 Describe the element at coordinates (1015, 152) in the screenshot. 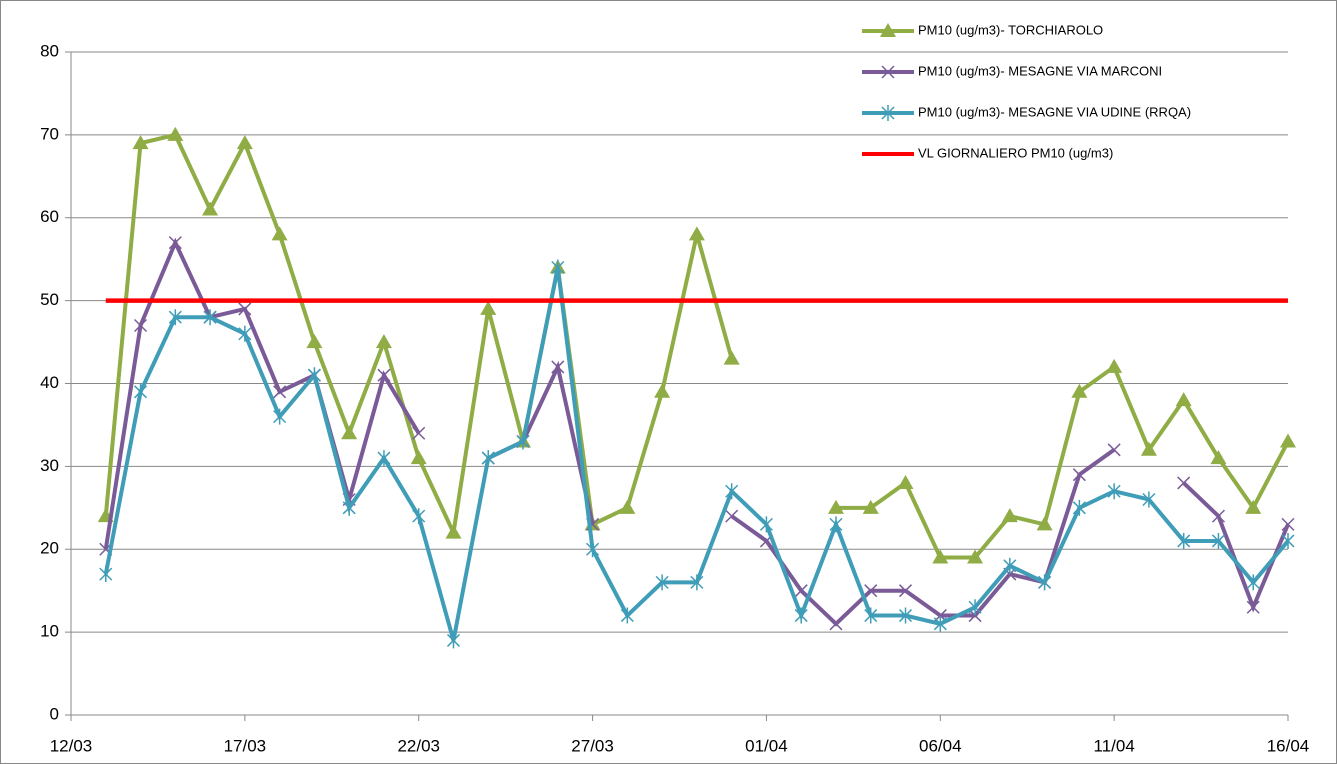

I see `legend-label: VL GIORNALIERO PM10 (ug/m3)` at that location.